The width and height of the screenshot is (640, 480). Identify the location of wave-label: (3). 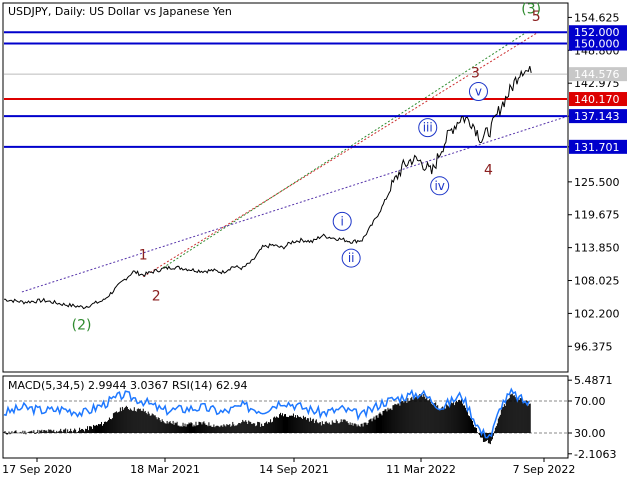
(531, 10).